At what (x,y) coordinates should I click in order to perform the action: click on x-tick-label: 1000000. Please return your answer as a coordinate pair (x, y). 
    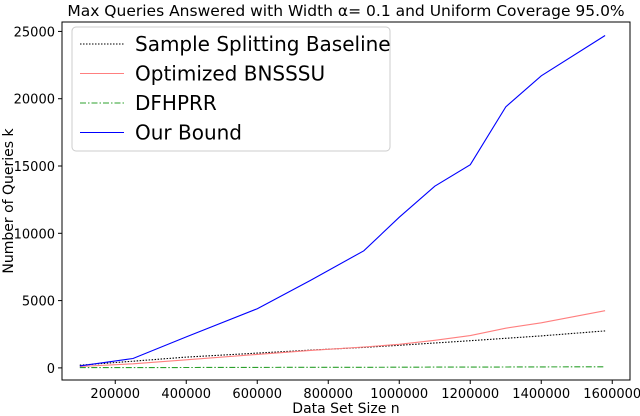
    Looking at the image, I should click on (399, 394).